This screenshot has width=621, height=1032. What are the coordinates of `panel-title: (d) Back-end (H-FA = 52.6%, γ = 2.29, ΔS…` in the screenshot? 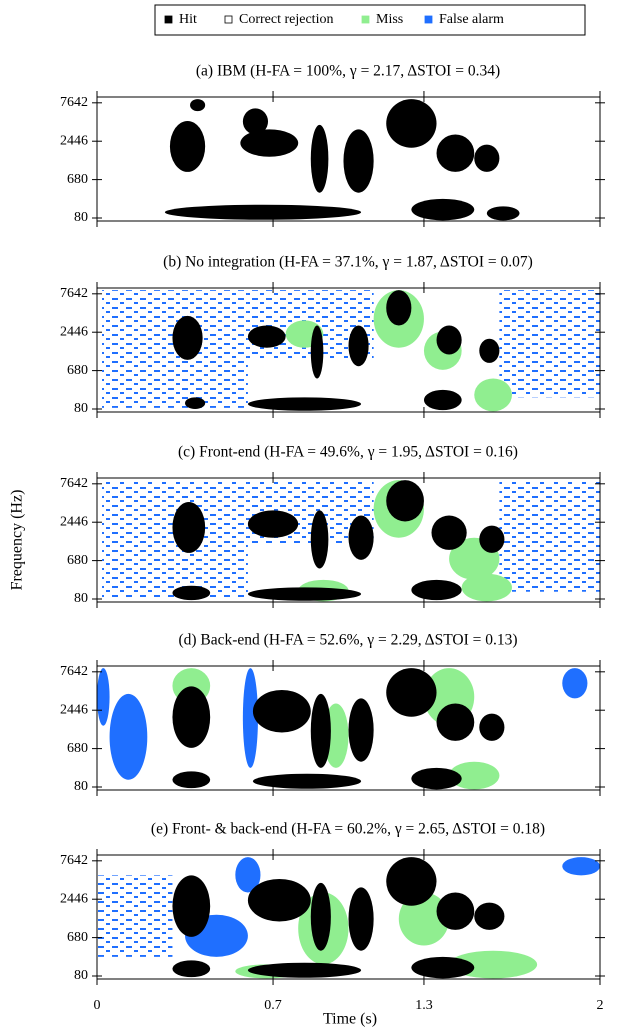 It's located at (347, 640).